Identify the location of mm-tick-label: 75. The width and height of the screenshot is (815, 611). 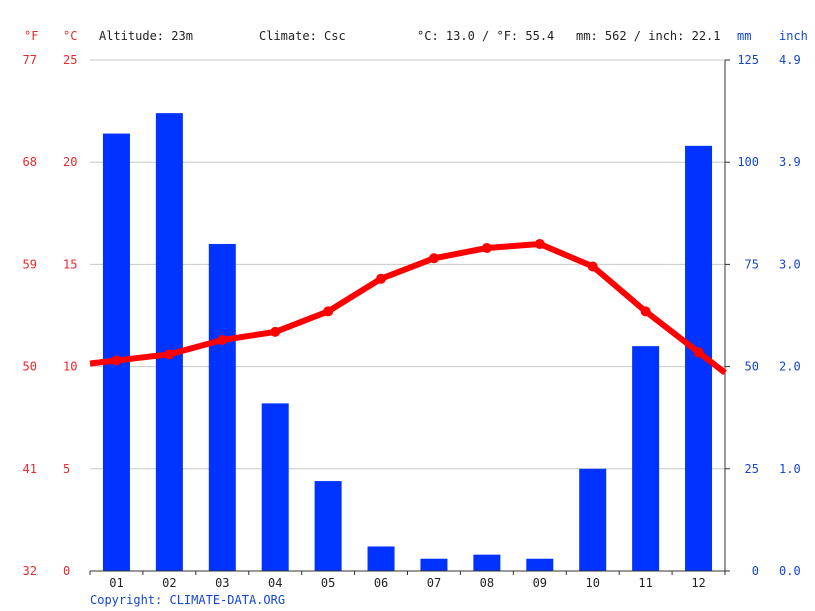
(752, 264).